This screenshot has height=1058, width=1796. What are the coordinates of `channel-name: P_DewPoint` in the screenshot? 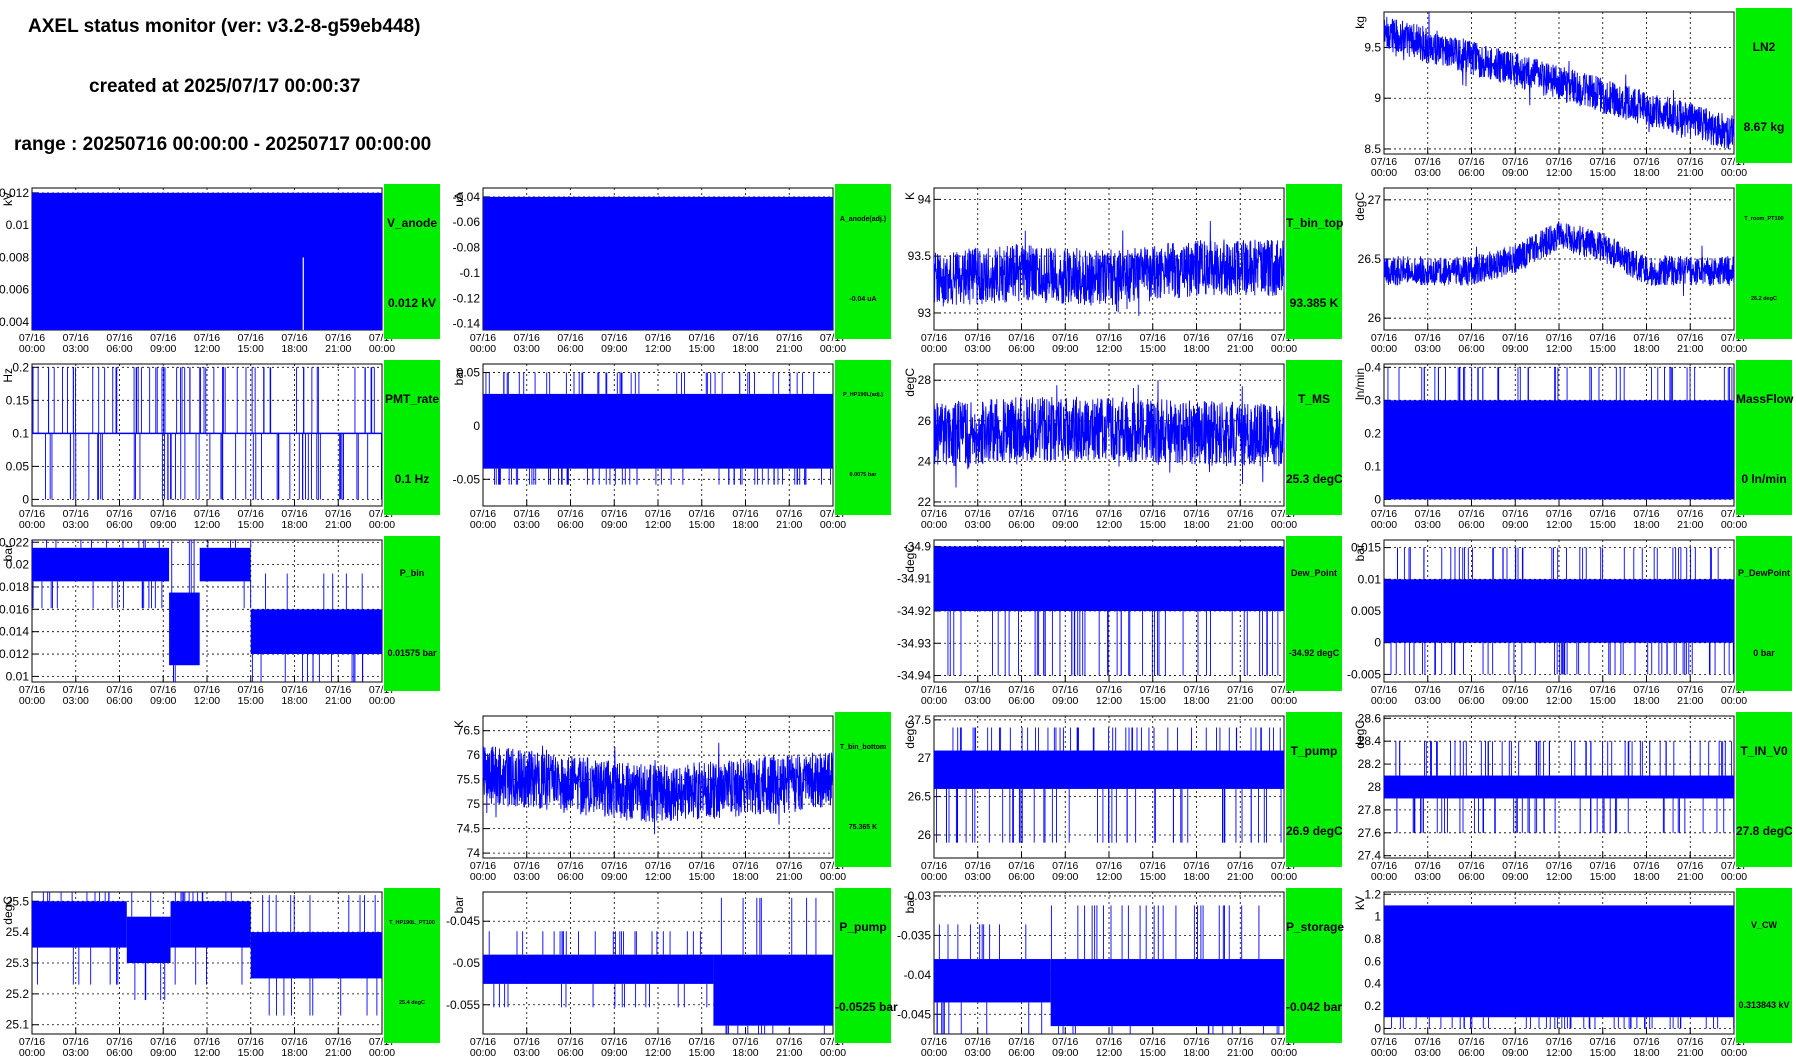 It's located at (1763, 573).